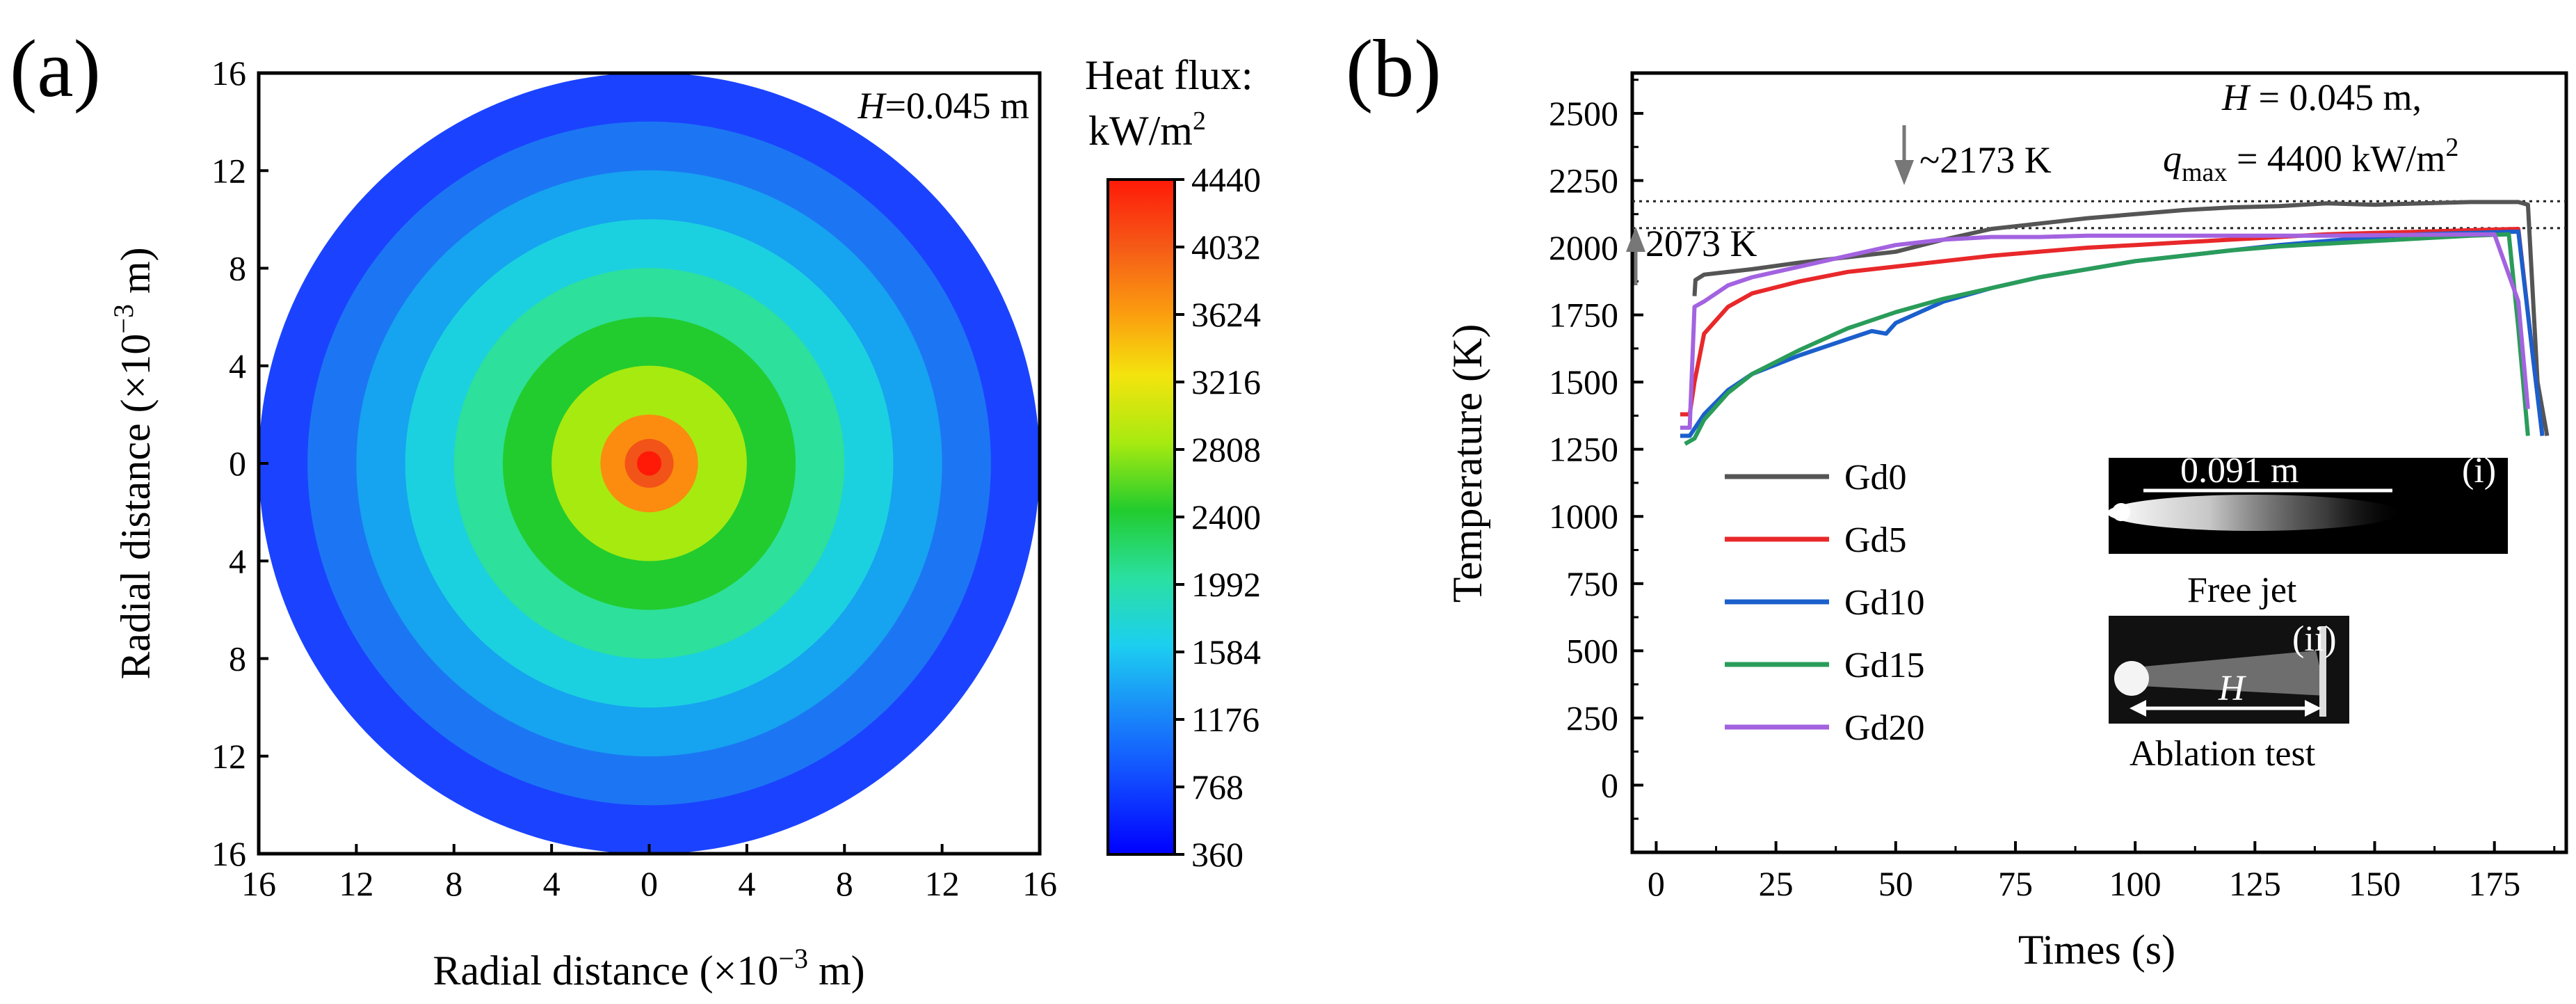  What do you see at coordinates (2232, 688) in the screenshot?
I see `inset-ii-h-label: H` at bounding box center [2232, 688].